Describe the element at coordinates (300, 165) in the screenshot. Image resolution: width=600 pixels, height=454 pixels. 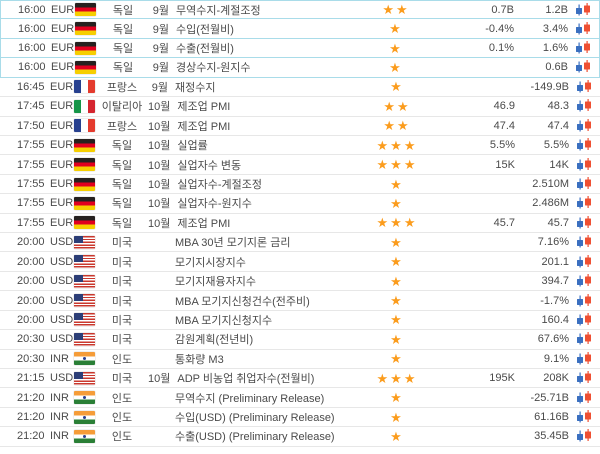
I see `event-row: 17:55 EUR 독일 10월 실업자수 변동 ★★★ 15K 14K` at that location.